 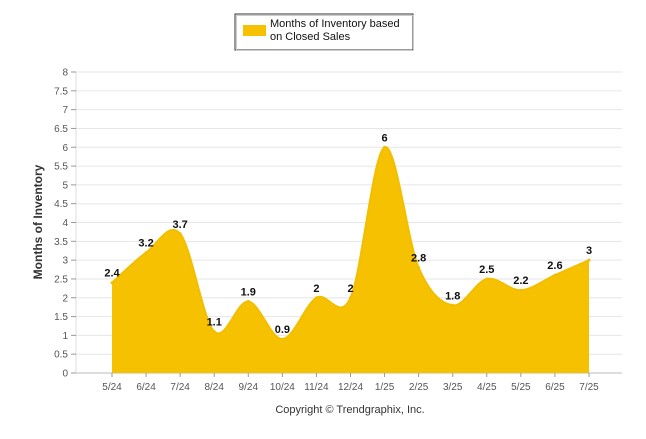 I want to click on y-tick-label: 4.5, so click(x=61, y=204).